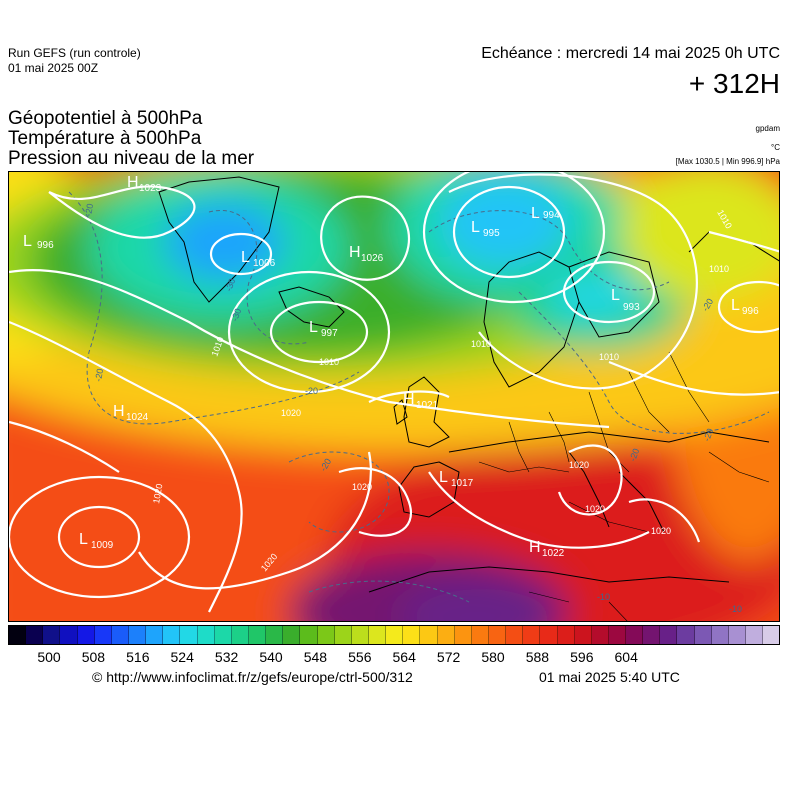 This screenshot has width=788, height=789. Describe the element at coordinates (462, 483) in the screenshot. I see `svg-text: 1017` at that location.